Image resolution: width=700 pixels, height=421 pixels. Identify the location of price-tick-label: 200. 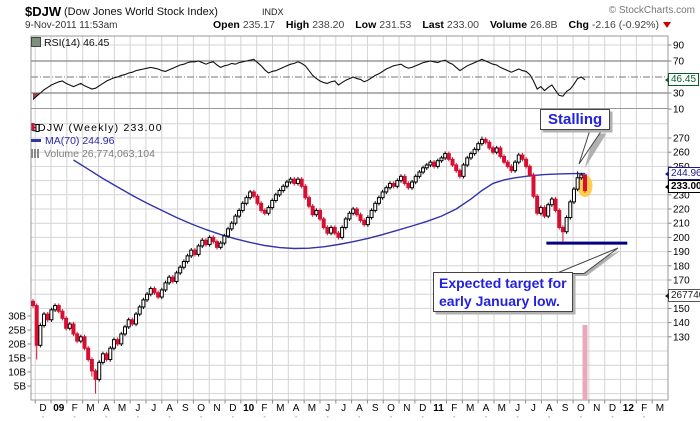
(681, 238).